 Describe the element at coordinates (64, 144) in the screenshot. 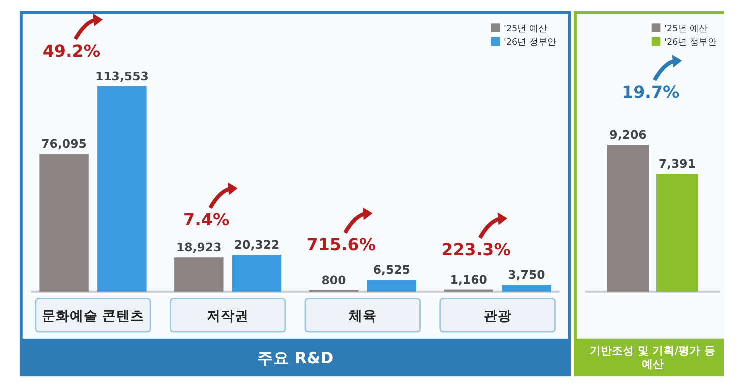

I see `data-label: 76,095` at that location.